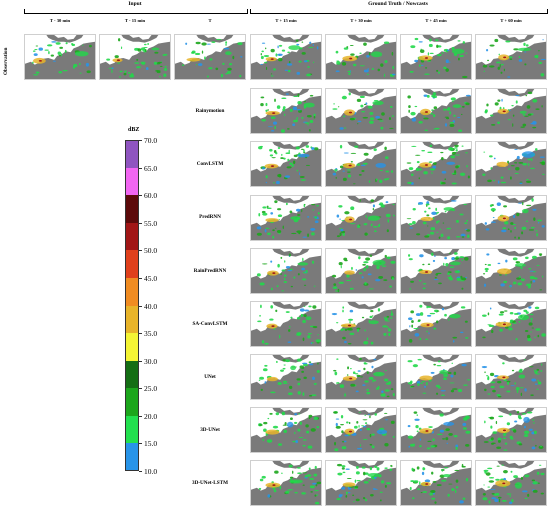  What do you see at coordinates (210, 111) in the screenshot?
I see `row-label-rainymotion: Rainymotion` at bounding box center [210, 111].